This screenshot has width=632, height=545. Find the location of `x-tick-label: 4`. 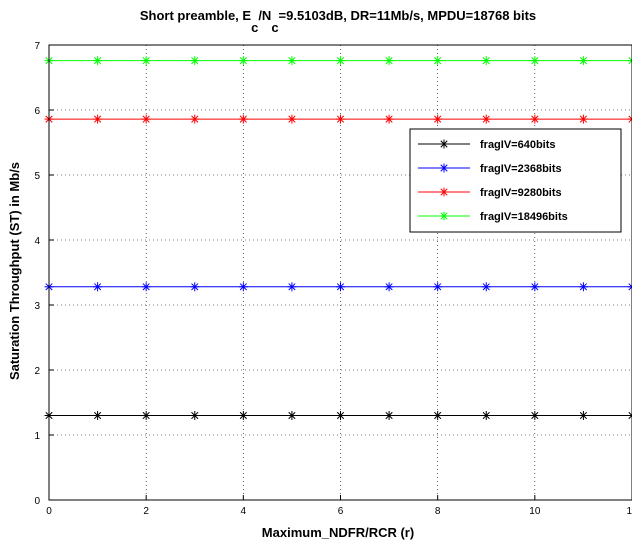

x-tick-label: 4 is located at coordinates (244, 511).